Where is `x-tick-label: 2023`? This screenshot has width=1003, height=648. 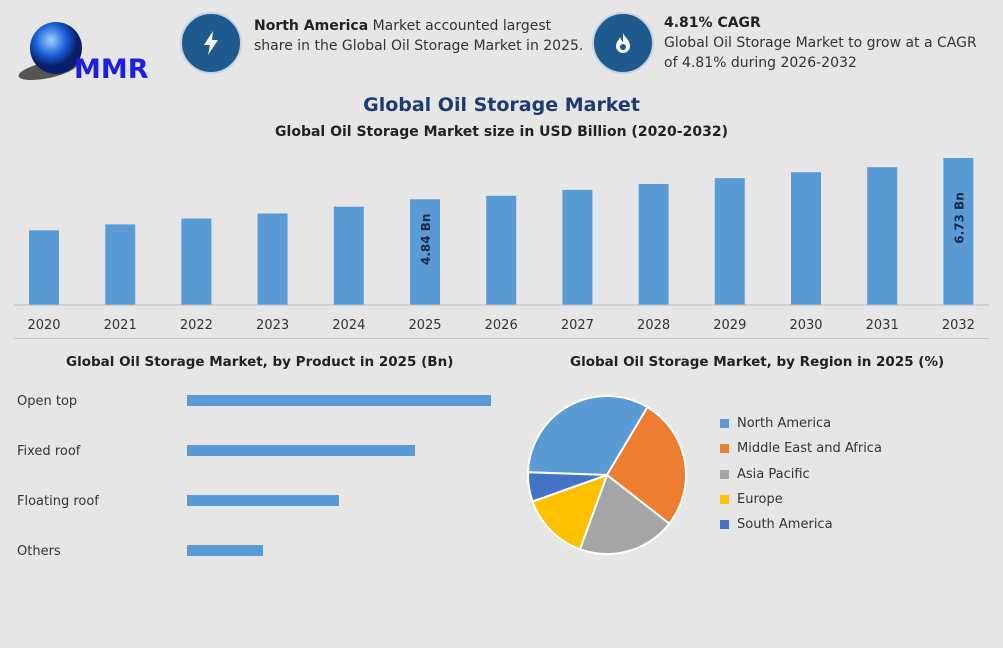
x-tick-label: 2023 is located at coordinates (272, 325).